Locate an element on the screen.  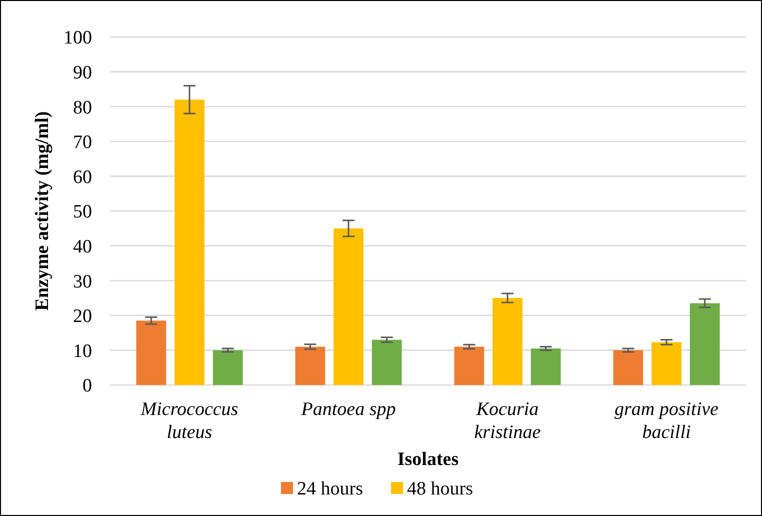
y-tick-label: 10 is located at coordinates (82, 351).